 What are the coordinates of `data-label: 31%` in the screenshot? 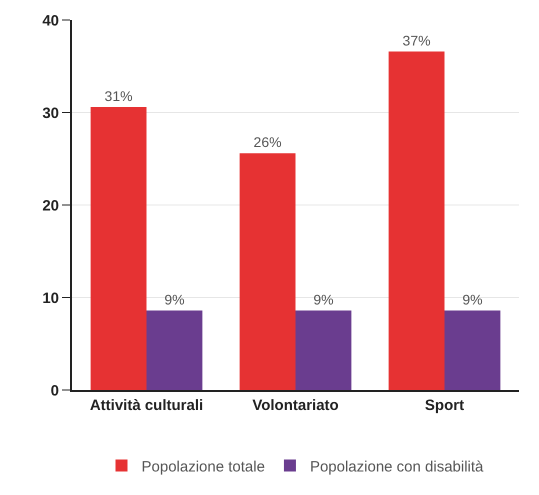 It's located at (118, 96).